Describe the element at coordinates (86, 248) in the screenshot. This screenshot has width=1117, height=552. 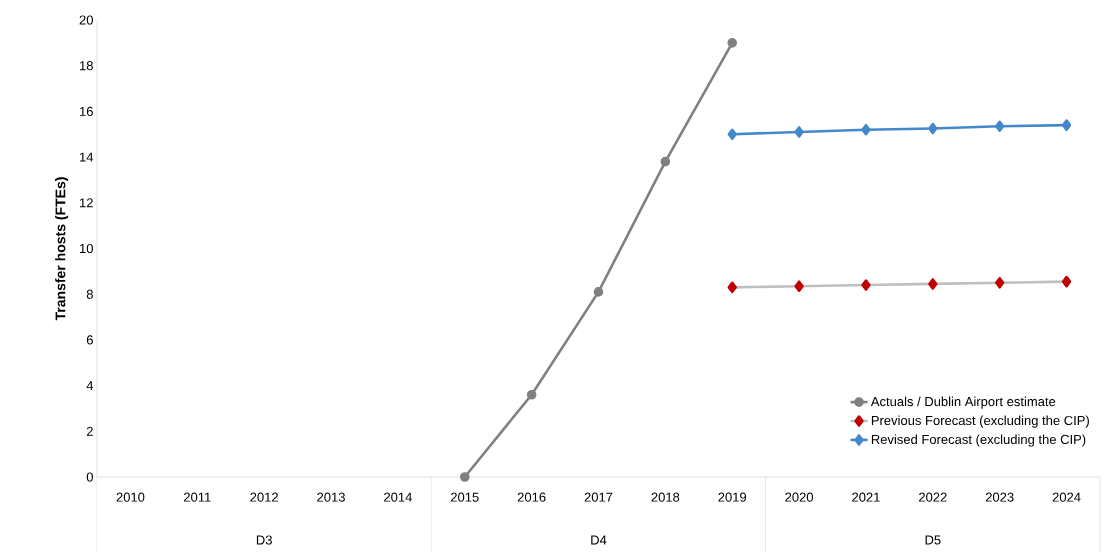
I see `y-tick-label: 10` at that location.